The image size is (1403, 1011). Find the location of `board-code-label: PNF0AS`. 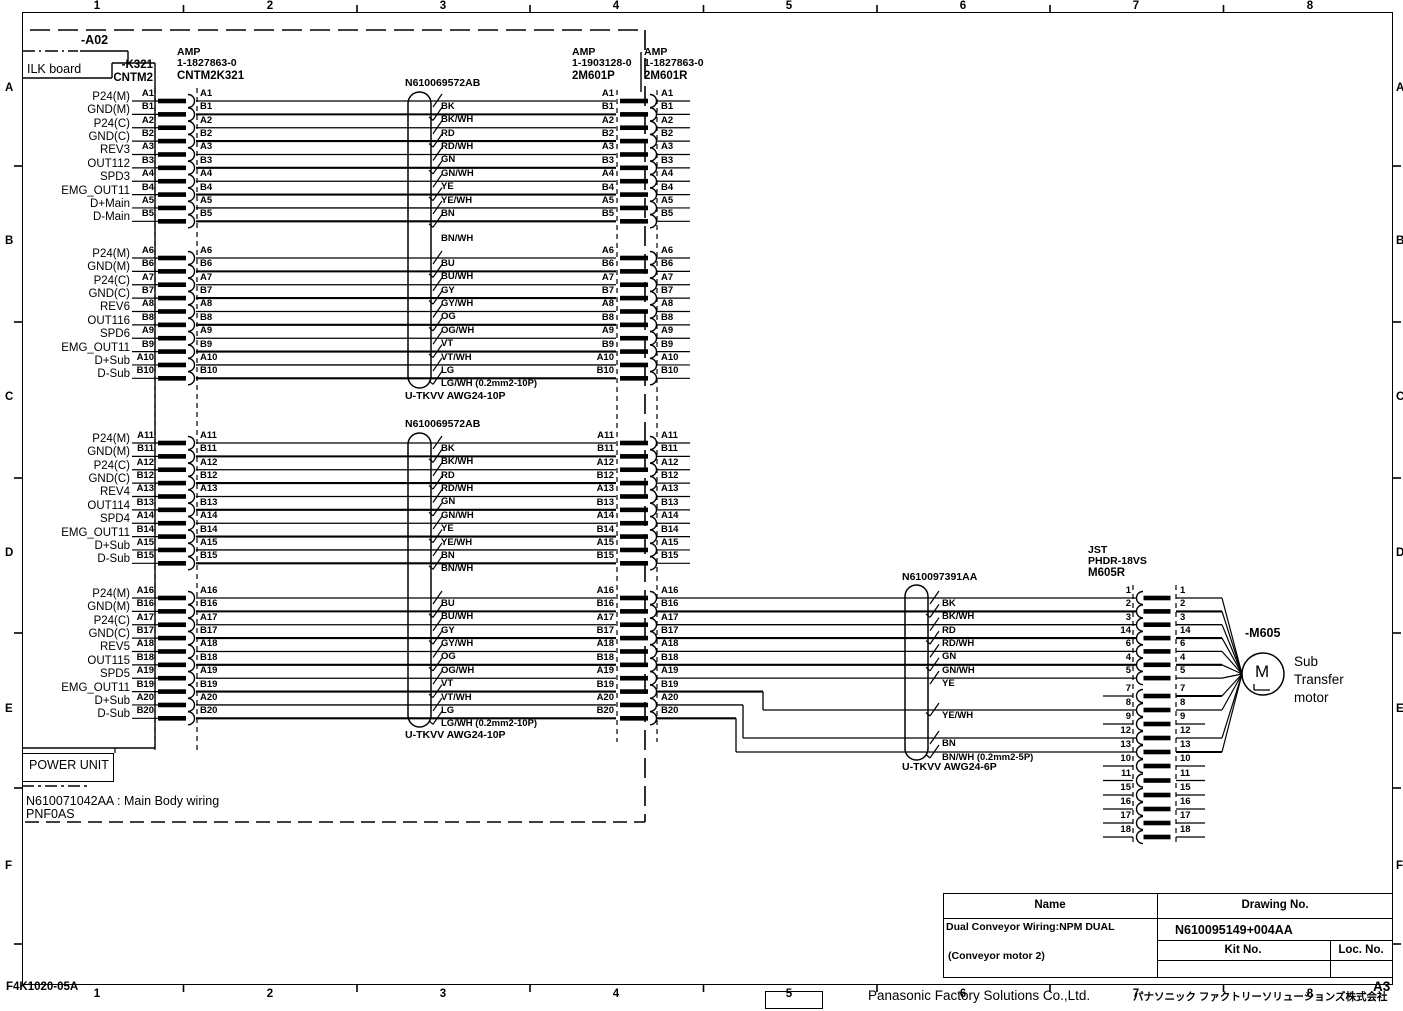

board-code-label: PNF0AS is located at coordinates (50, 814).